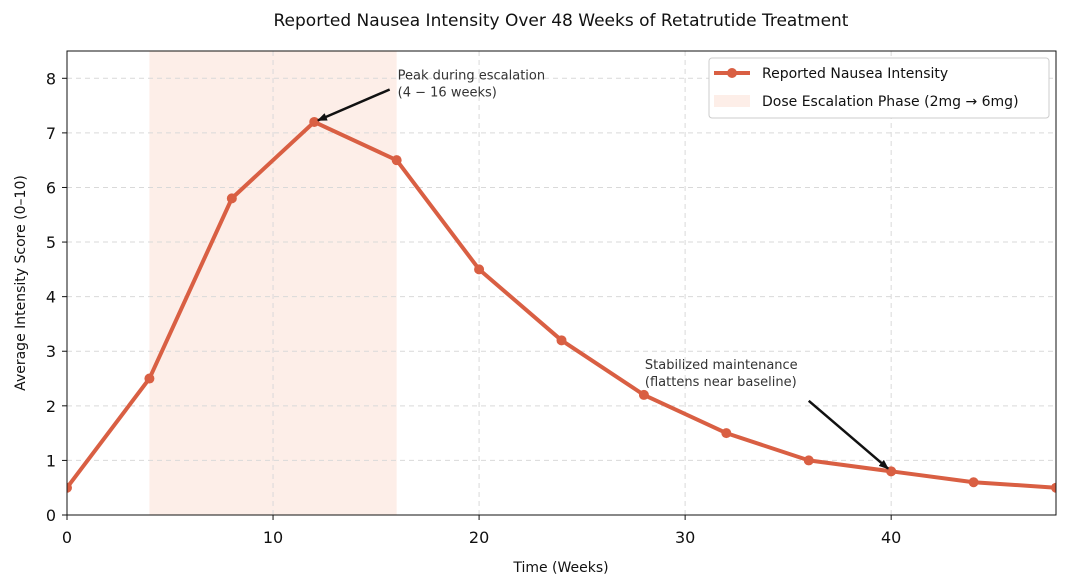 Image resolution: width=1067 pixels, height=587 pixels. I want to click on annotation-text: (4 − 16 weeks), so click(447, 92).